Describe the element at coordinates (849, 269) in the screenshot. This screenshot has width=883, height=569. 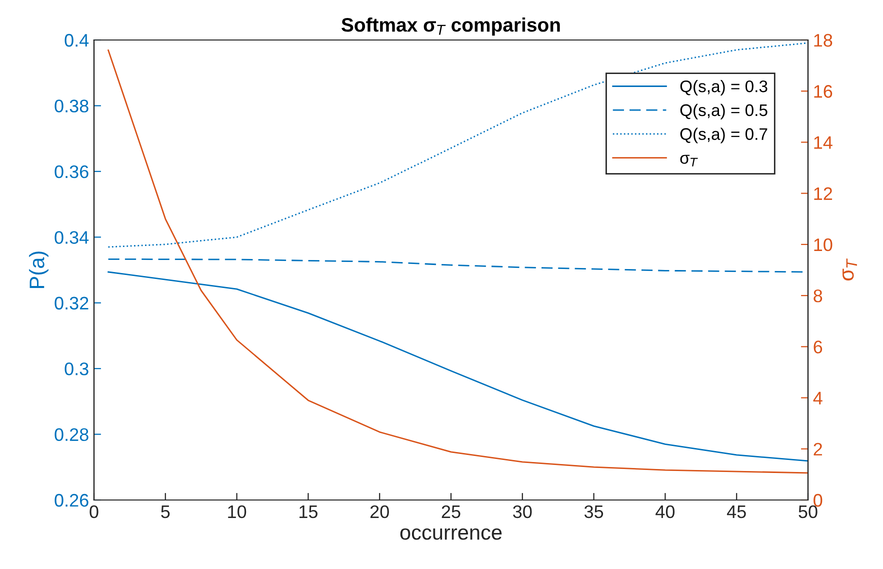
I see `y2-axis-title: σ$_{T}$` at that location.